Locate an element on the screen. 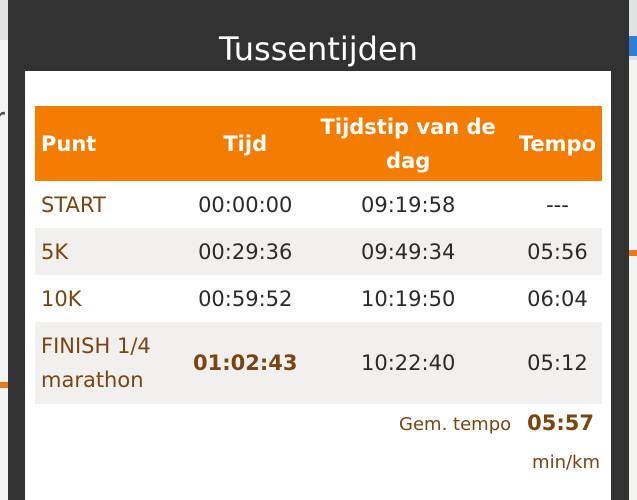 The width and height of the screenshot is (637, 500). split-time-finish: 01:02:43 is located at coordinates (245, 363).